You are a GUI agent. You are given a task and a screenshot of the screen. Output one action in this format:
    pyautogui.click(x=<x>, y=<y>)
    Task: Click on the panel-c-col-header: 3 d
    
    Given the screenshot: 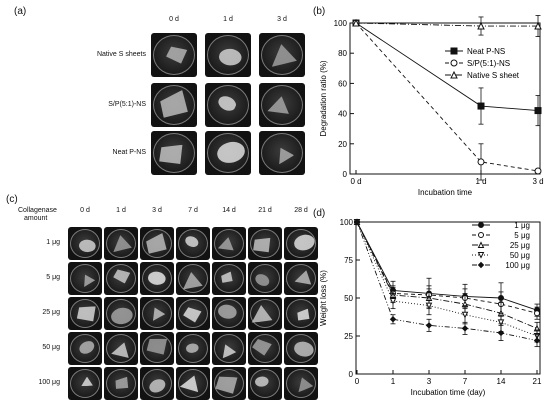 What is the action you would take?
    pyautogui.click(x=157, y=210)
    